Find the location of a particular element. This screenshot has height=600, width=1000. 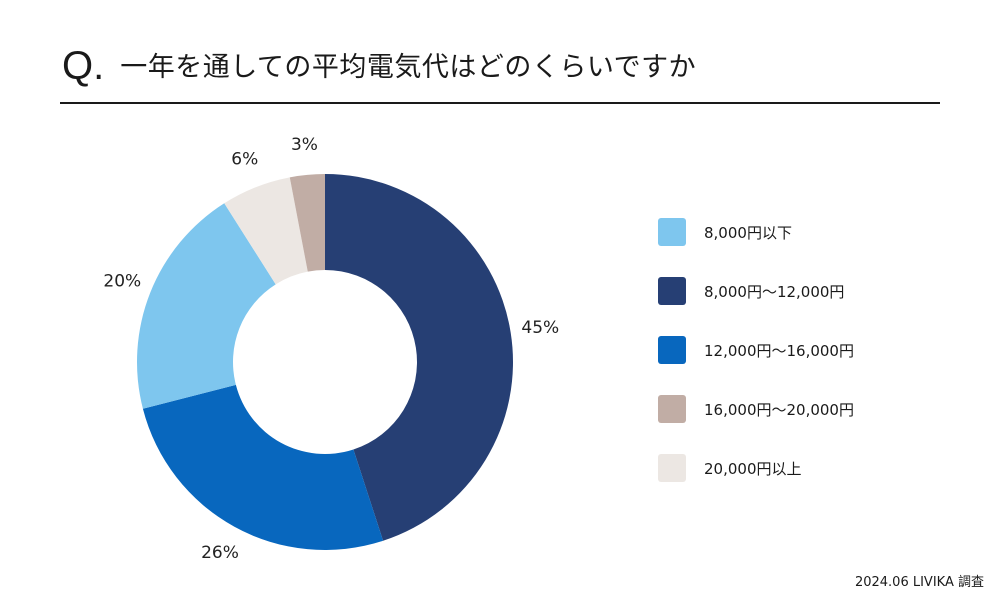

legend-item-under-8000: 8,000円以下 is located at coordinates (808, 232).